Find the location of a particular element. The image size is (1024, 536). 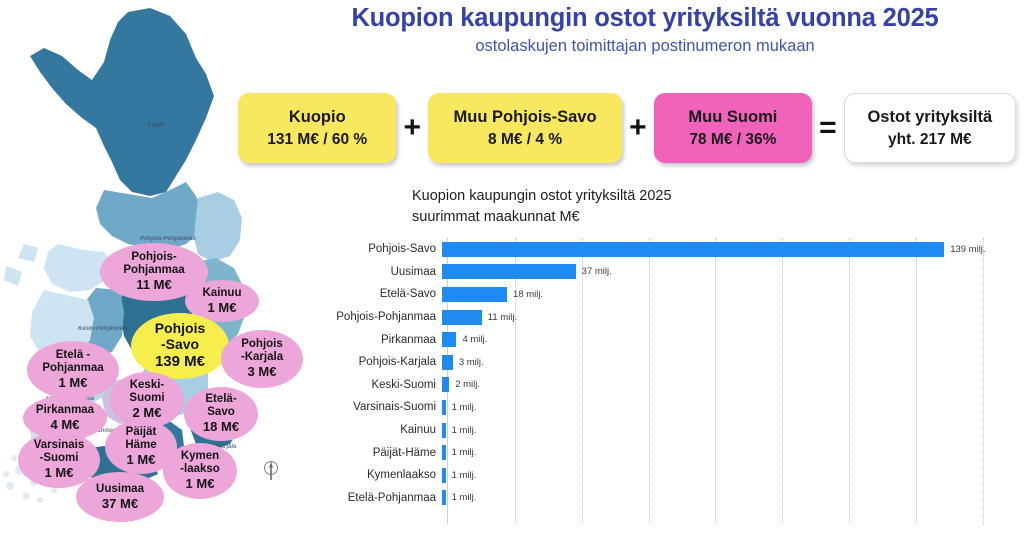

summary-box-kuopio: Kuopio 131 M€ / 60 % is located at coordinates (317, 128).